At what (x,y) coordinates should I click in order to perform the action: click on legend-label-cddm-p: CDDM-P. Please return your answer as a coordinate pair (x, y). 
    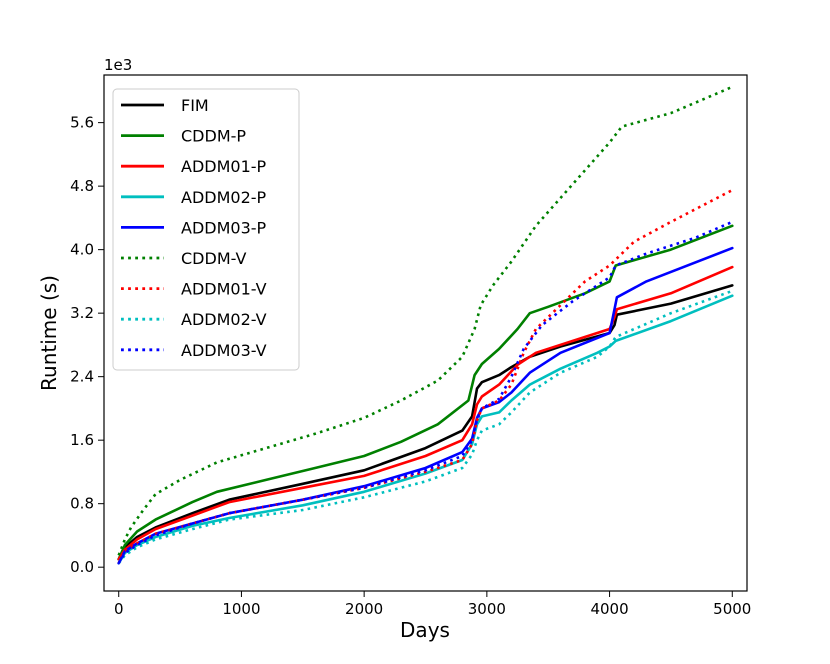
    Looking at the image, I should click on (213, 136).